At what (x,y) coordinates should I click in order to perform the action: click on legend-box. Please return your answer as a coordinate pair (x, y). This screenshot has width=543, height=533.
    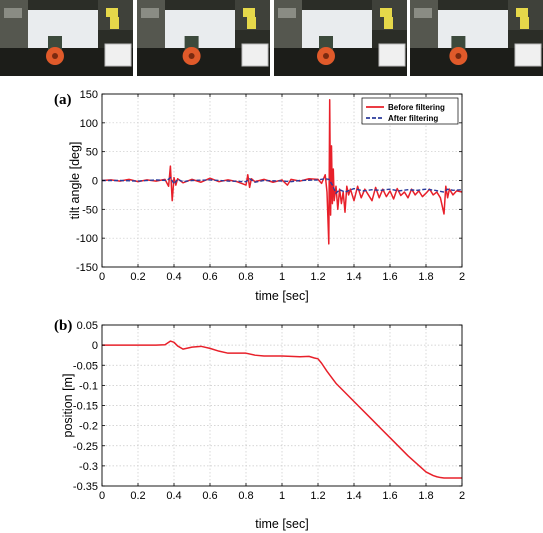
    Looking at the image, I should click on (410, 111).